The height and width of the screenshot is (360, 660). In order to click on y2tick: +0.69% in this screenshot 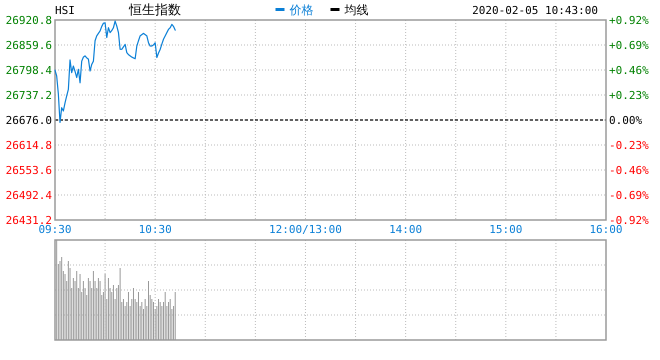, I will do `click(629, 45)`.